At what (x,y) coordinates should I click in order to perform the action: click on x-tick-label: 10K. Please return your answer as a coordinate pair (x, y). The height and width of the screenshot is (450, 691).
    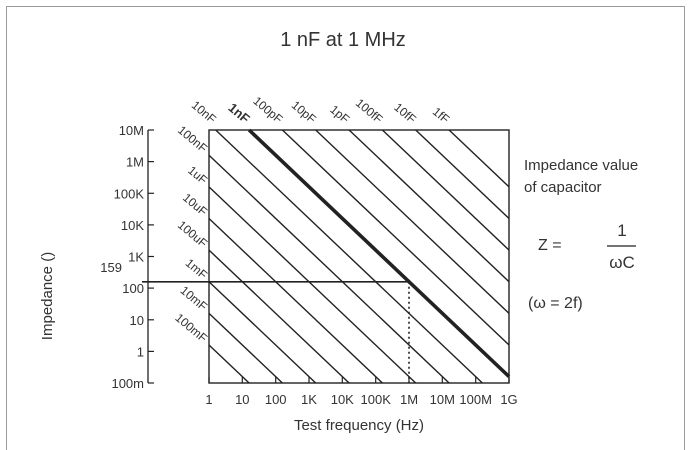
    Looking at the image, I should click on (342, 399).